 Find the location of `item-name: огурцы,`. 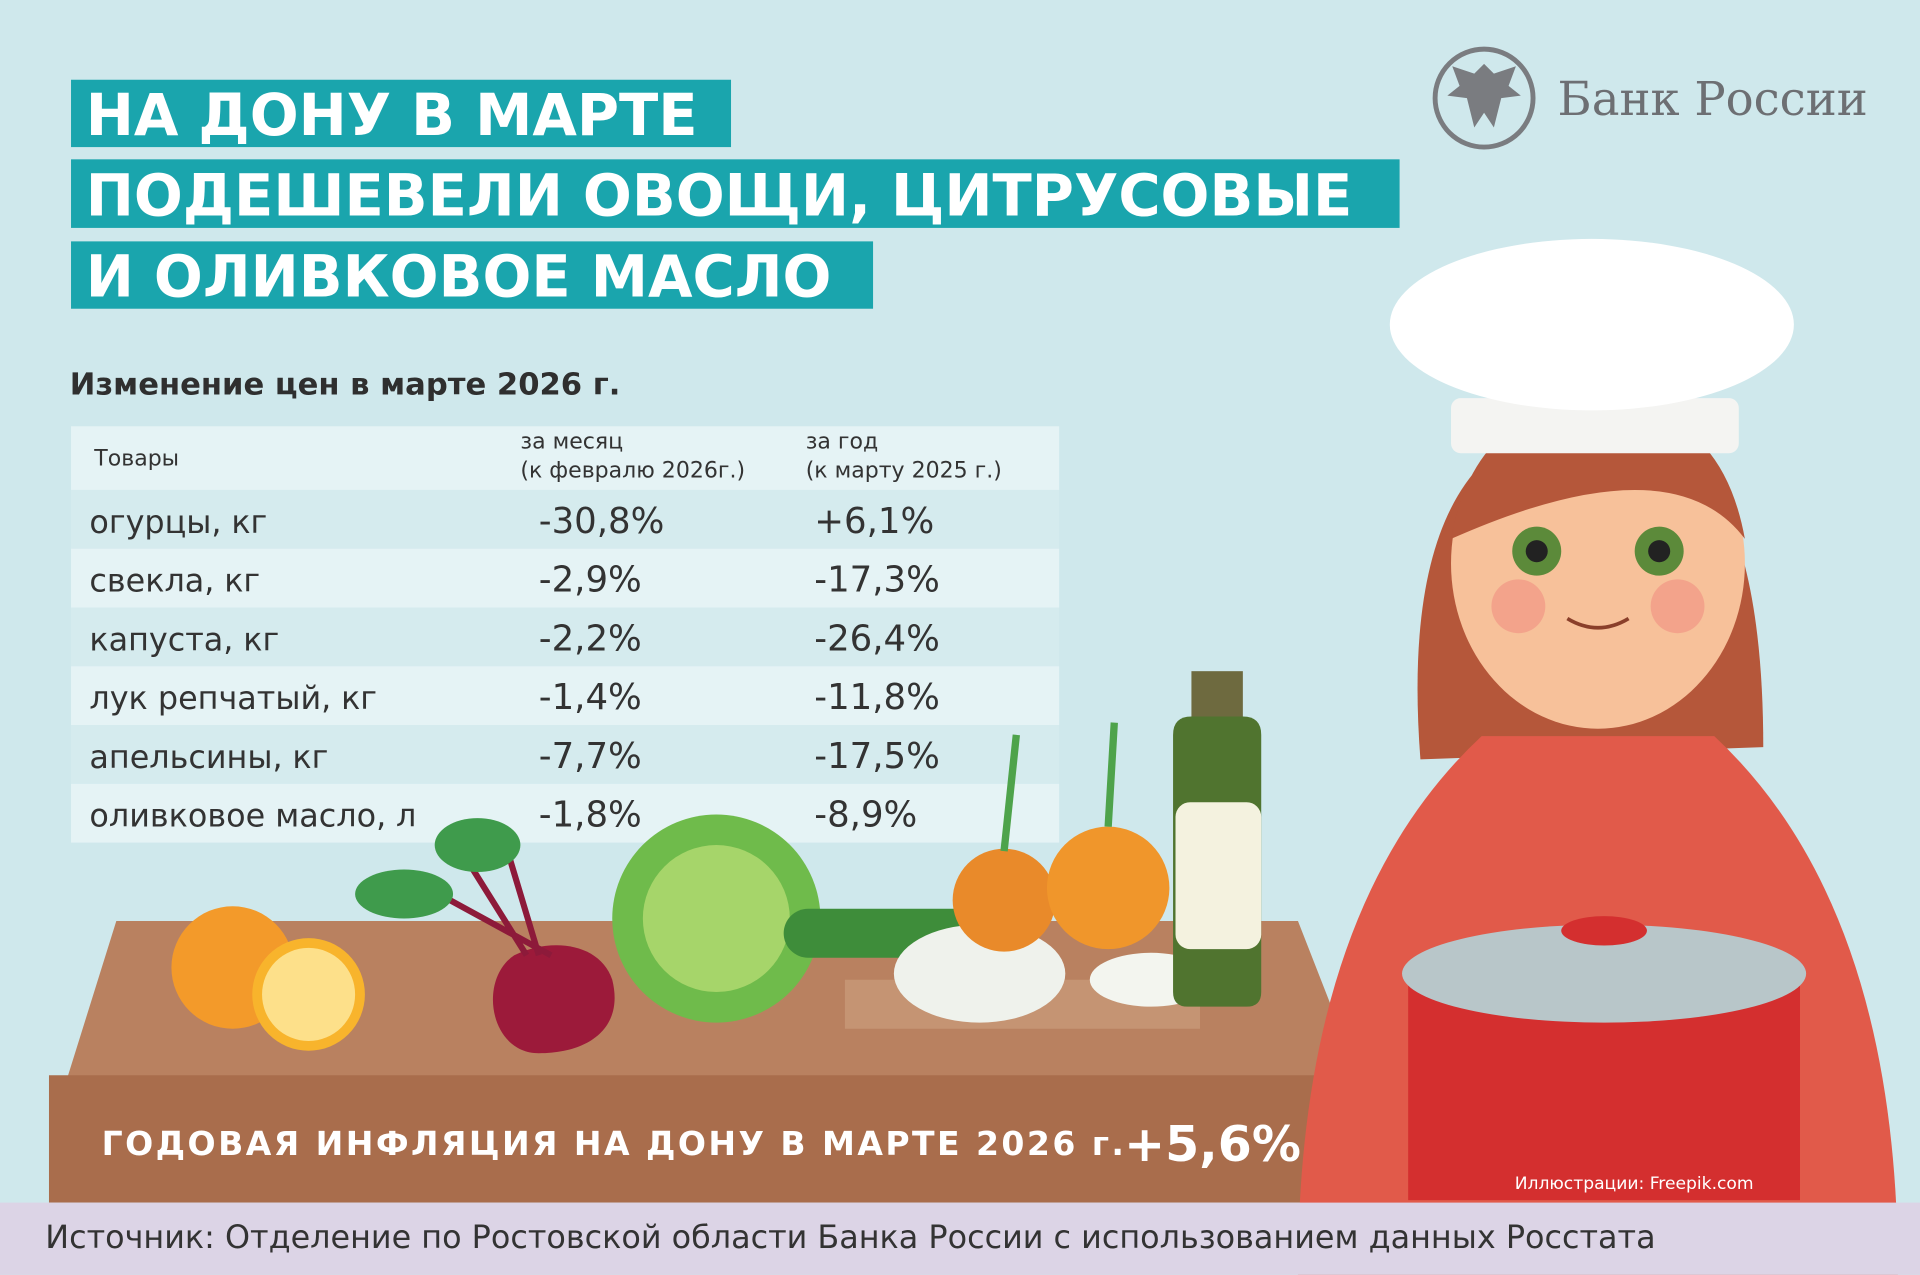

item-name: огурцы, is located at coordinates (155, 522).